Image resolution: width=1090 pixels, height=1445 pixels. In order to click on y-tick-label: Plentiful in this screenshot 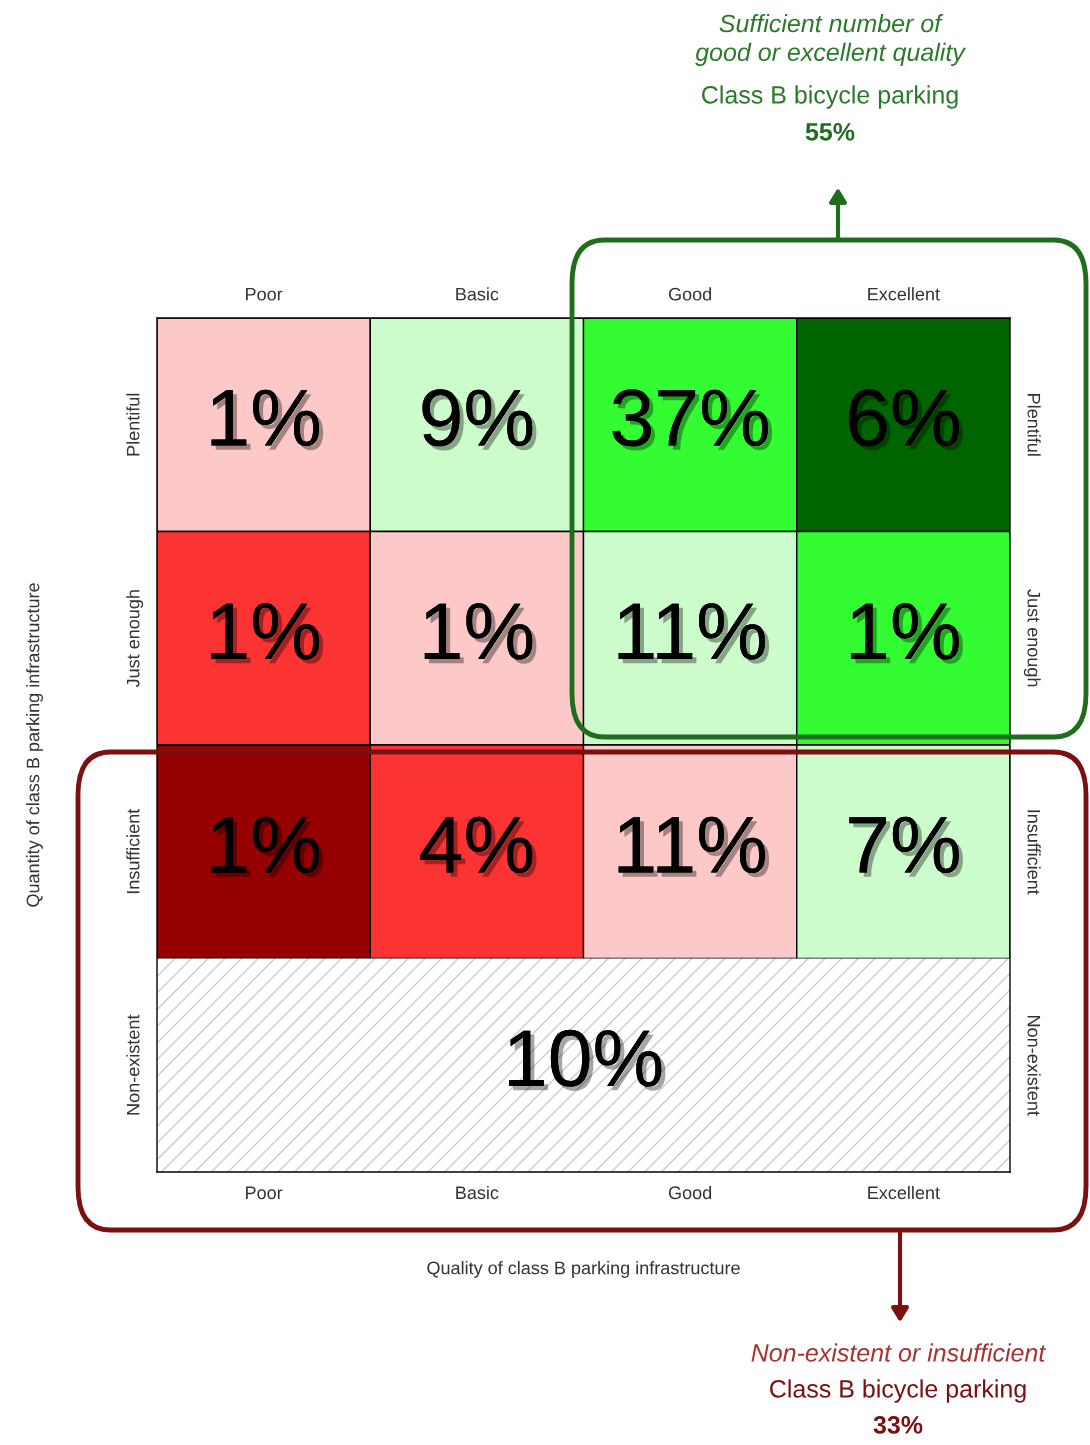, I will do `click(1034, 425)`.